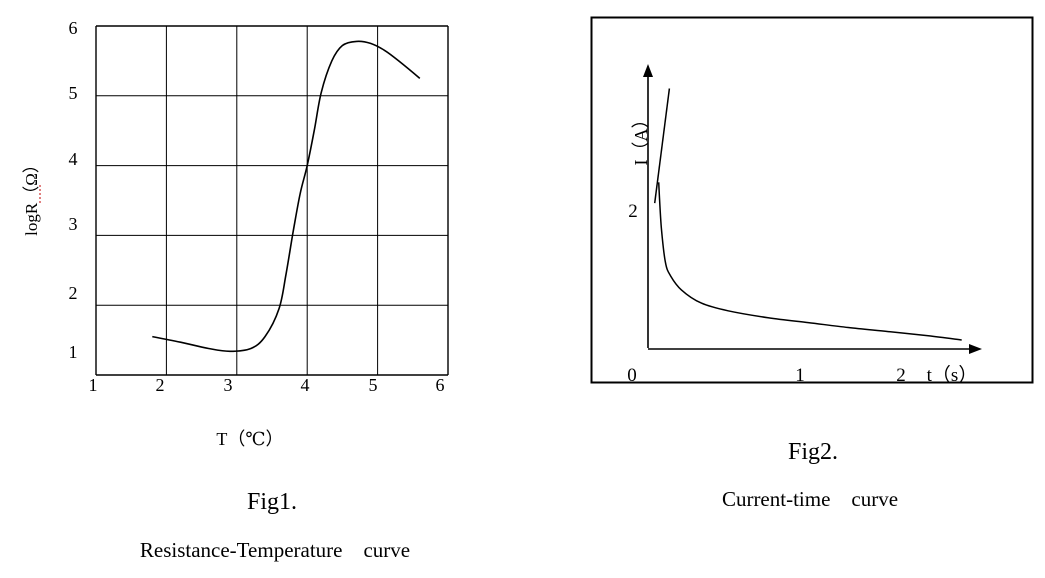 The width and height of the screenshot is (1045, 578). Describe the element at coordinates (228, 385) in the screenshot. I see `fig1-x-tick-label: 3` at that location.